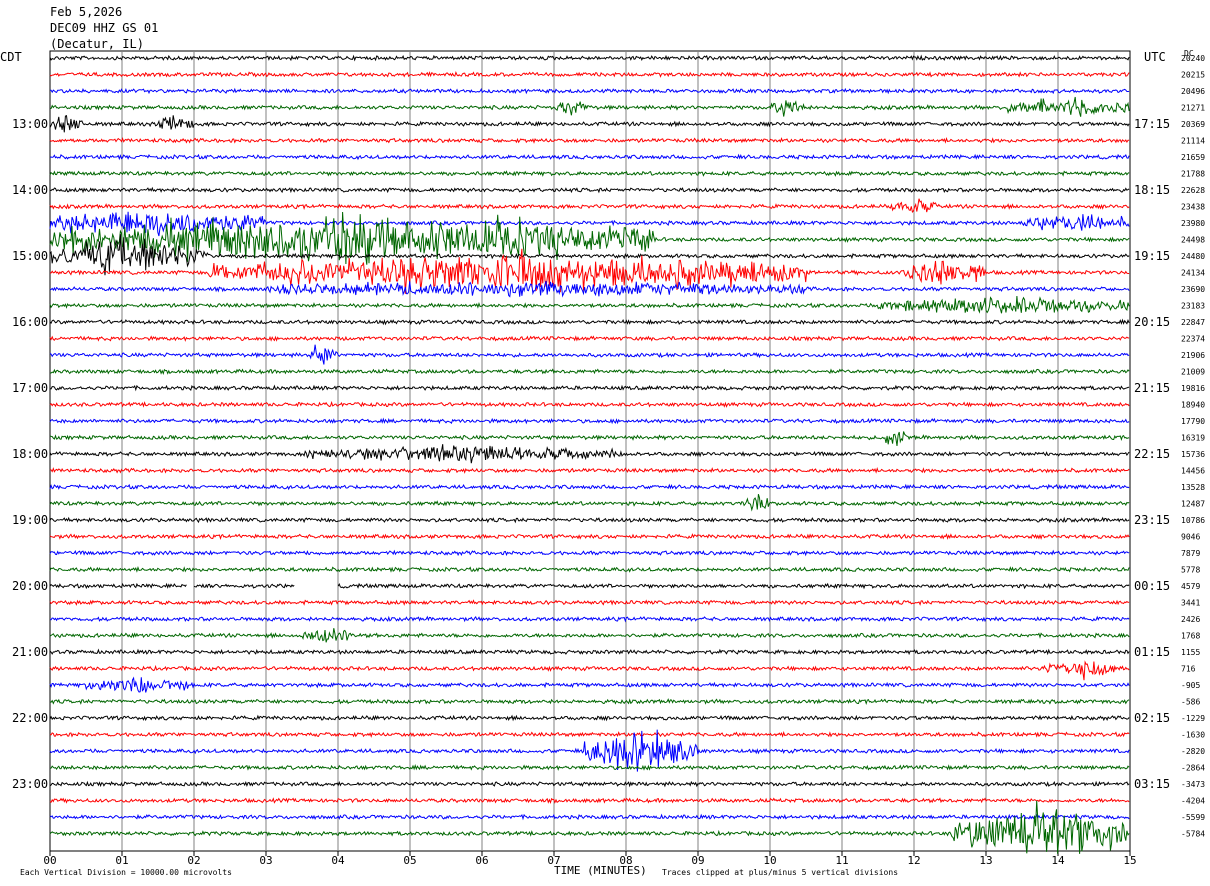 The image size is (1210, 886). I want to click on right-hour-label: 00:15, so click(1152, 586).